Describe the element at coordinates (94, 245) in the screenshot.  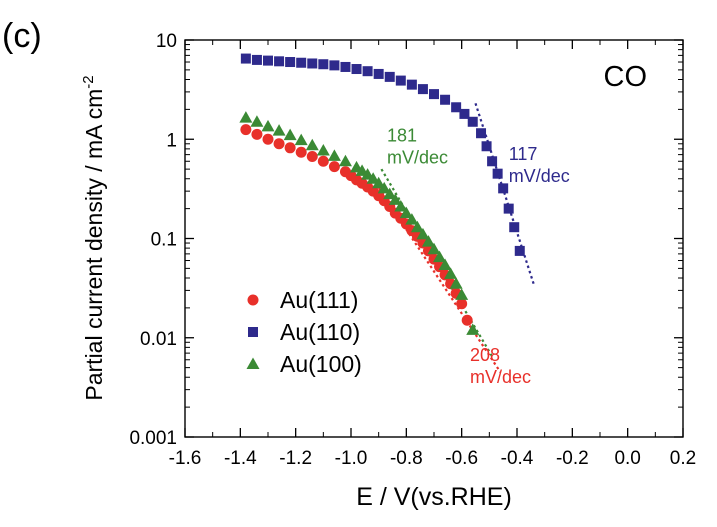
I see `y-axis-label-main: Partial current density / mA cm` at that location.